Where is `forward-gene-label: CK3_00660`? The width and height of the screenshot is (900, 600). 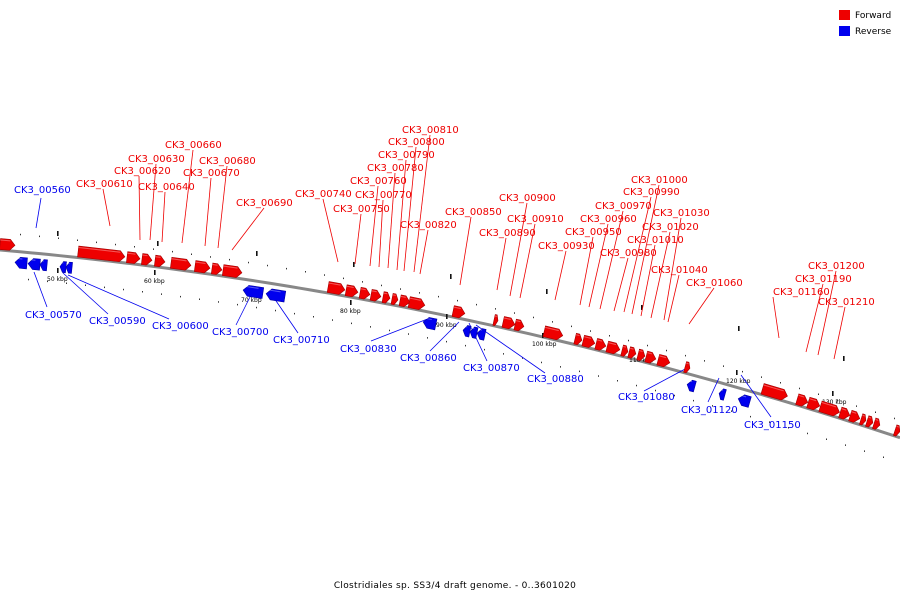 forward-gene-label: CK3_00660 is located at coordinates (193, 145).